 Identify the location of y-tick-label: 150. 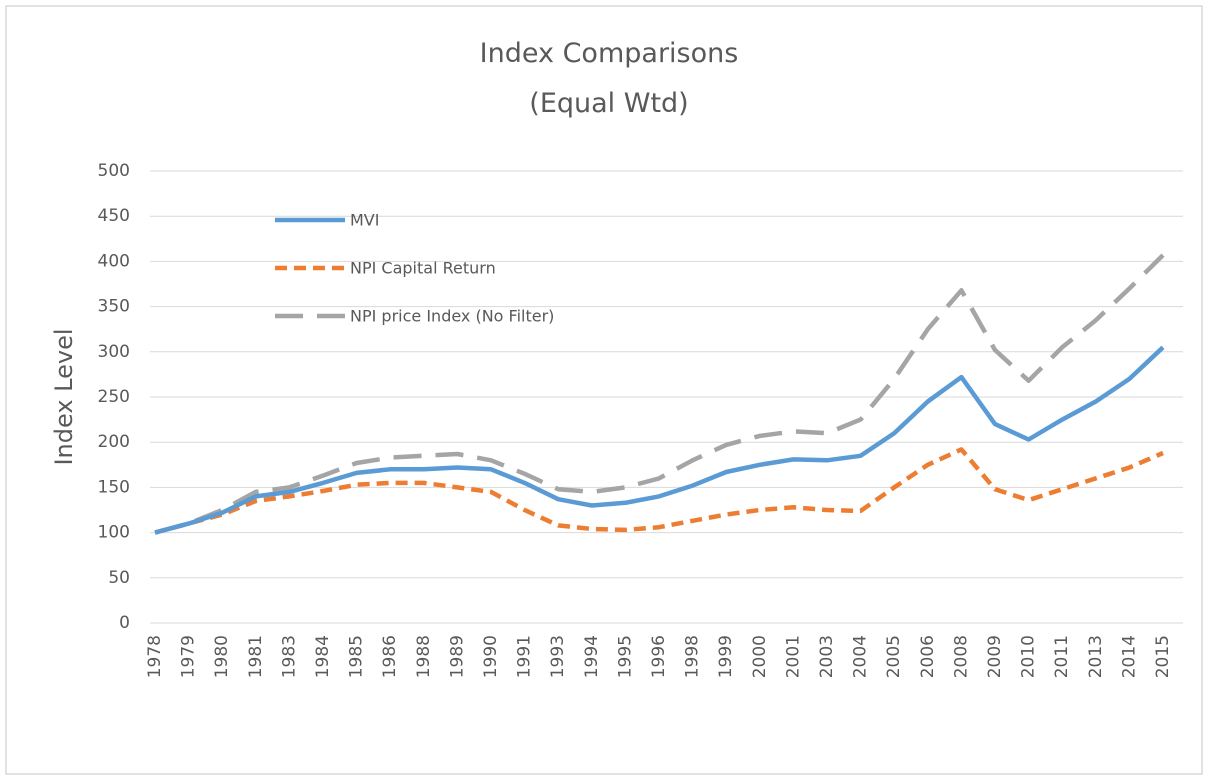
(114, 487).